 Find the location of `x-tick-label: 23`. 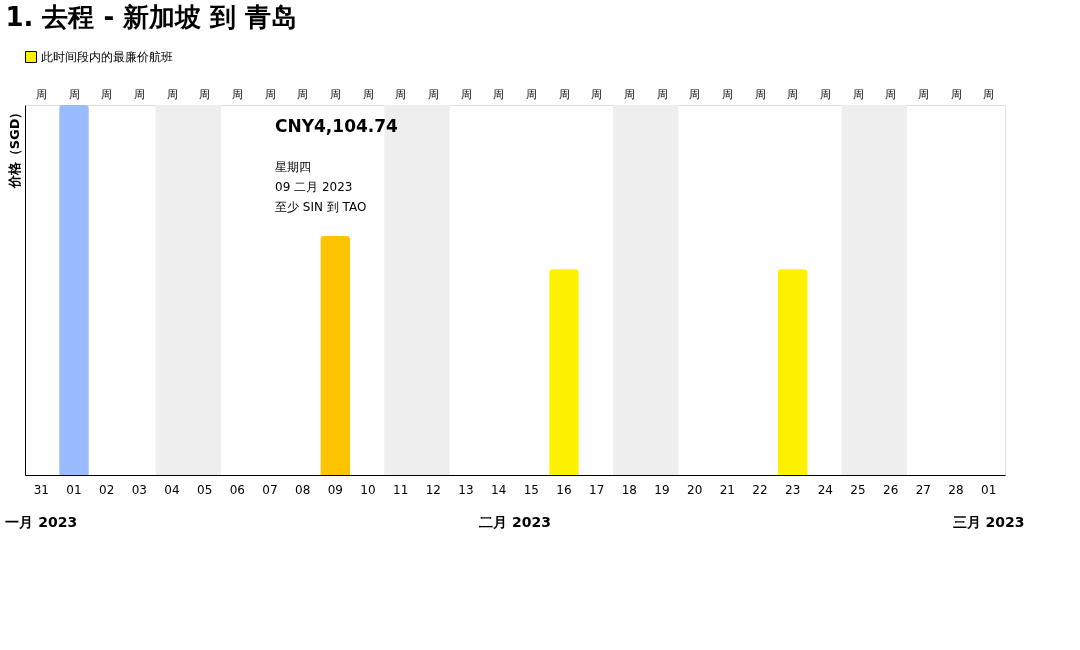

x-tick-label: 23 is located at coordinates (793, 490).